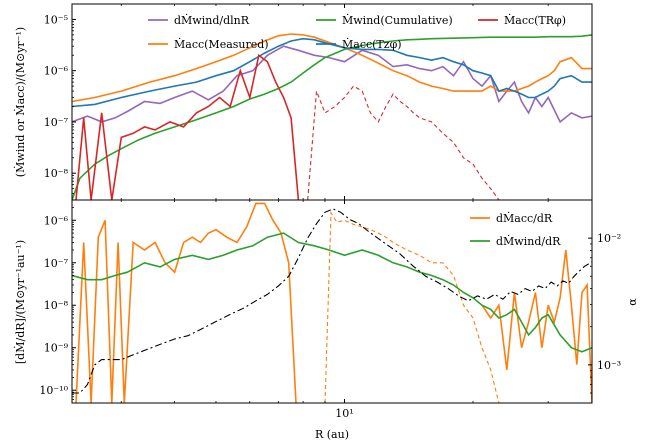  I want to click on legend-label-bottom-1: dṀwind/dR, so click(528, 241).